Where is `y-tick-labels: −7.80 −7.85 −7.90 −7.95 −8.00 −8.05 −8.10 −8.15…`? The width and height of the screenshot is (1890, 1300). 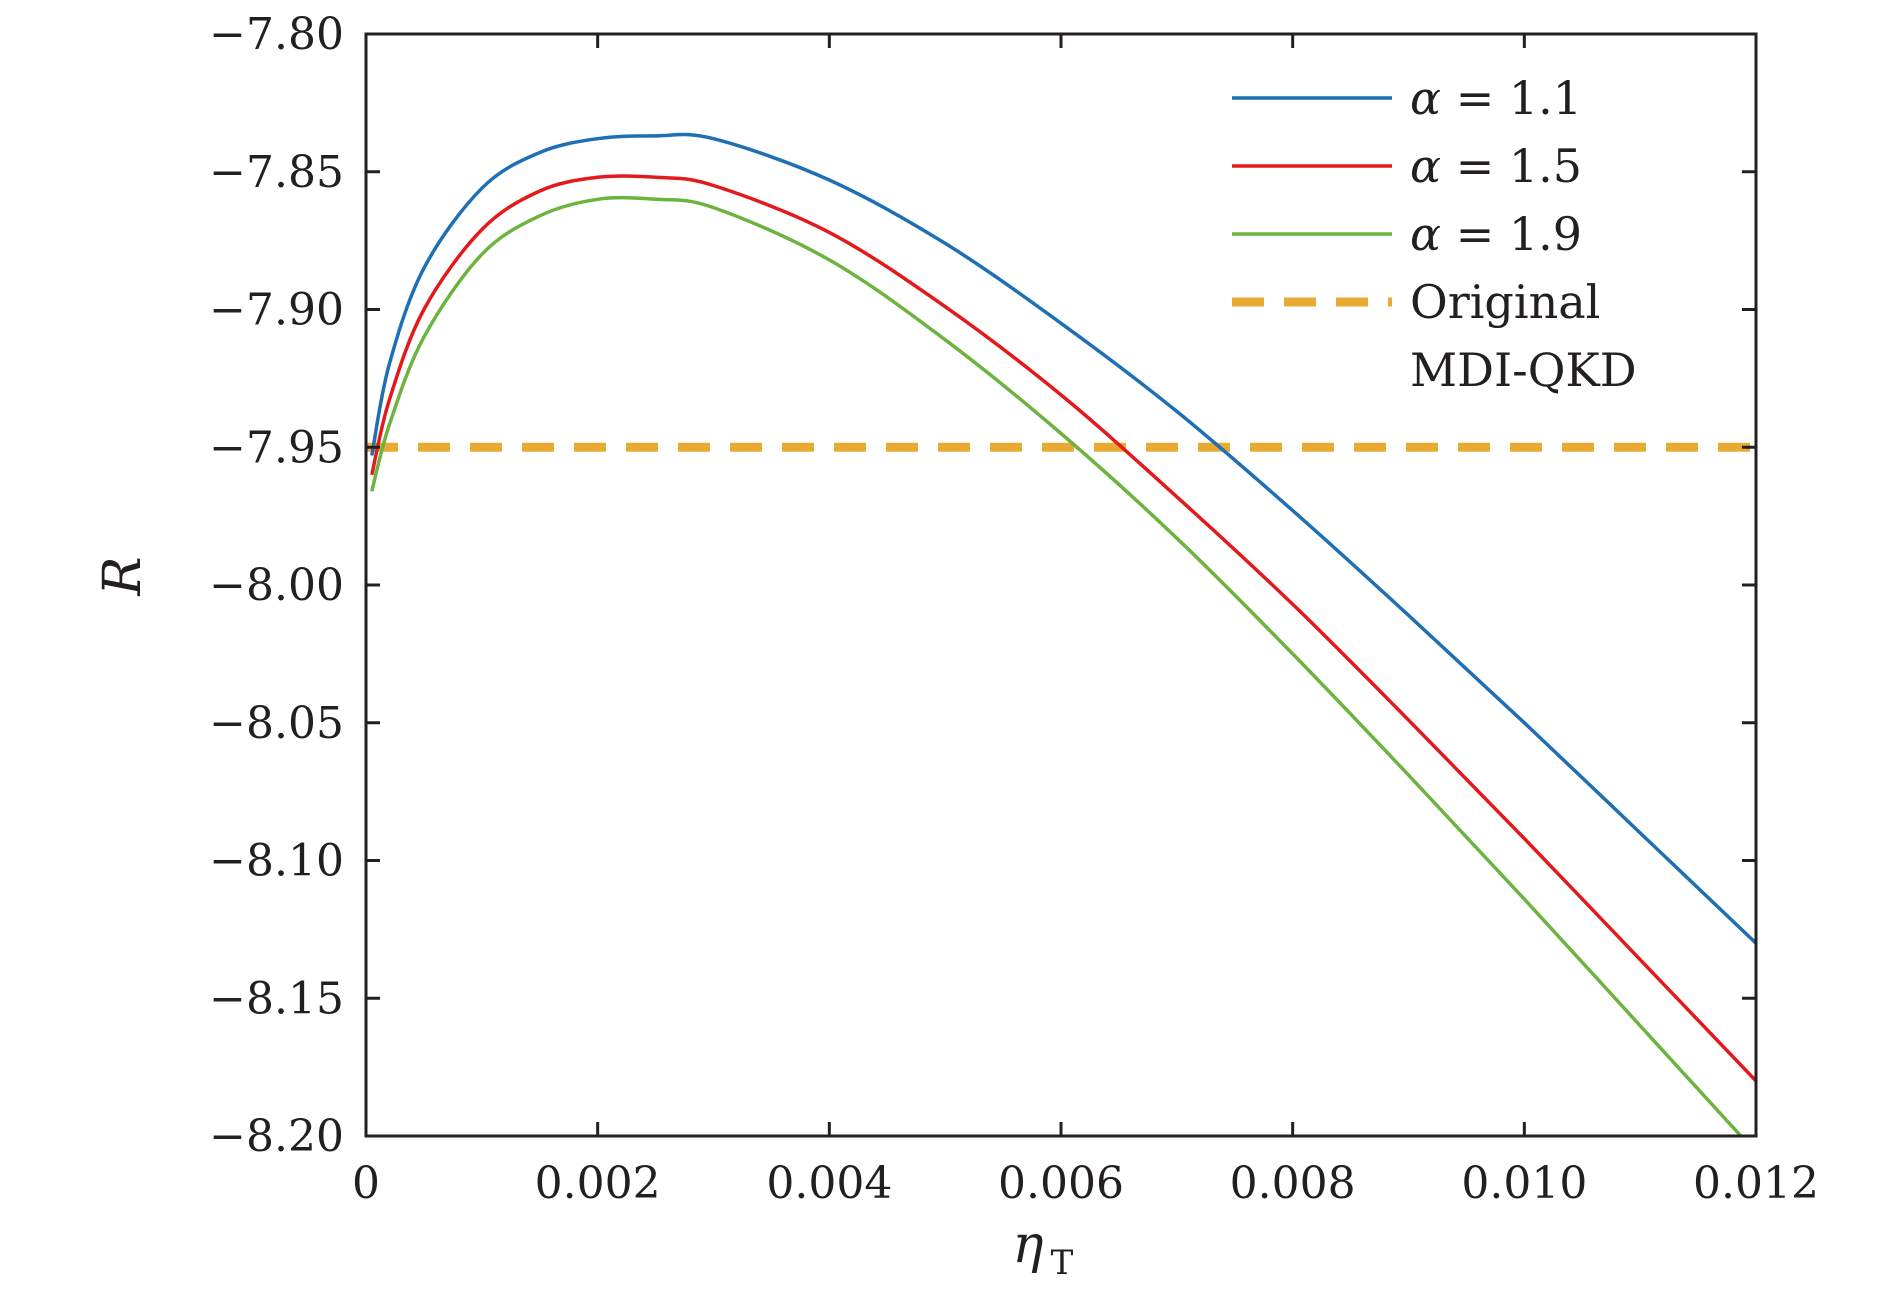
y-tick-labels: −7.80 −7.85 −7.90 −7.95 −8.00 −8.05 −8.10 −8.15… is located at coordinates (276, 585).